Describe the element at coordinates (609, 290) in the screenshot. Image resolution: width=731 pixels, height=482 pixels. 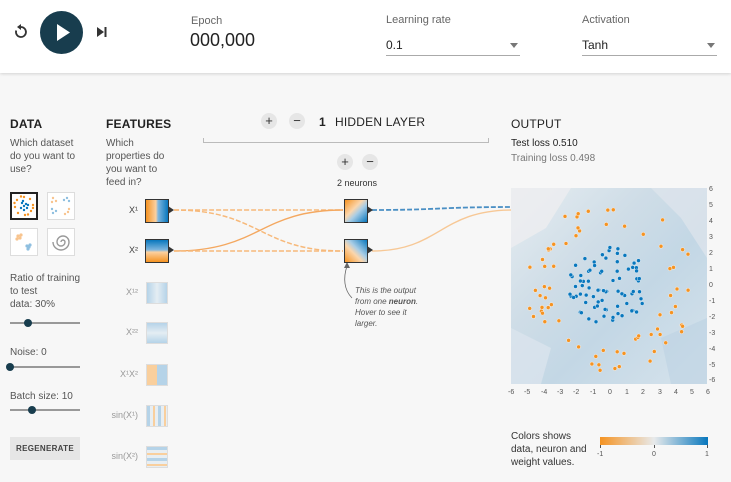
I see `orange-points` at that location.